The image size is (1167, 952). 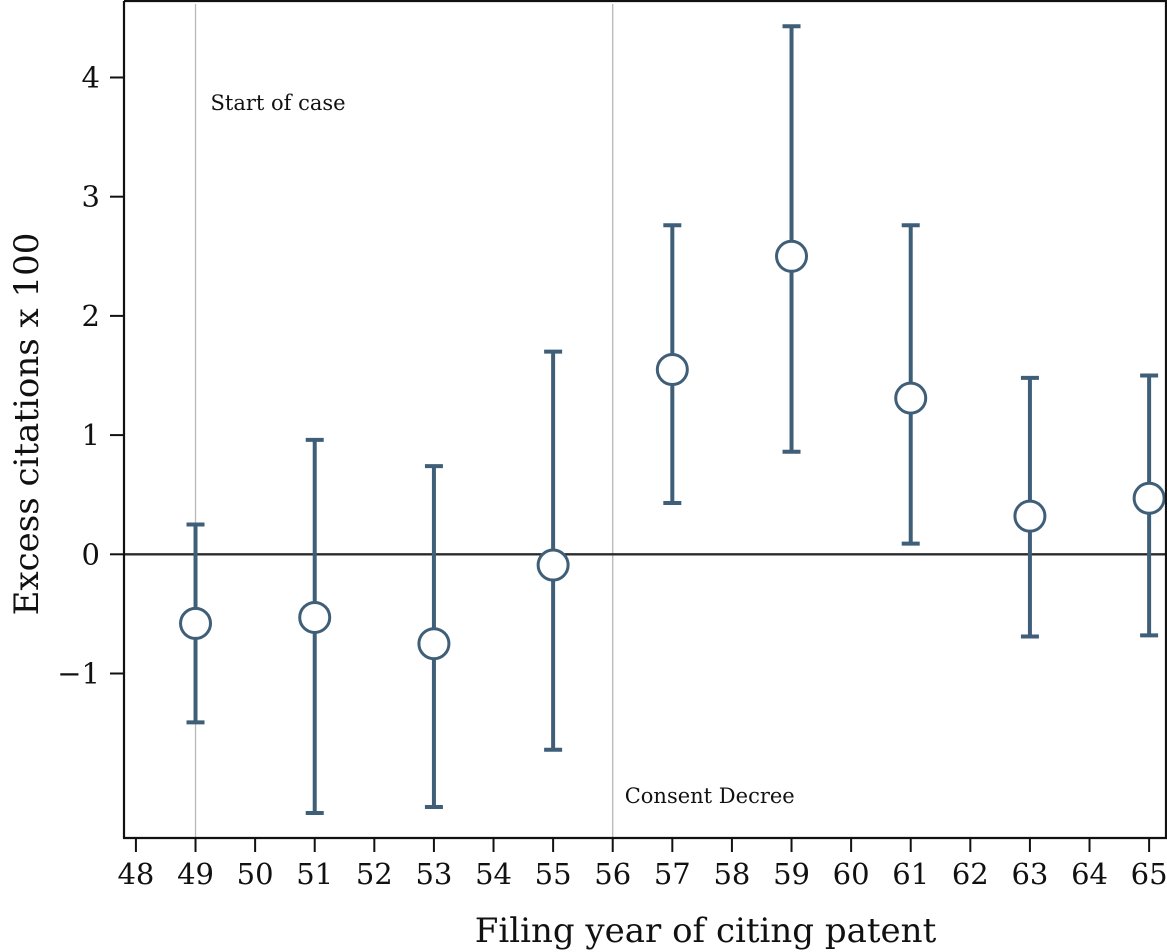 What do you see at coordinates (27, 424) in the screenshot?
I see `y-axis-title: Excess citations x 100` at bounding box center [27, 424].